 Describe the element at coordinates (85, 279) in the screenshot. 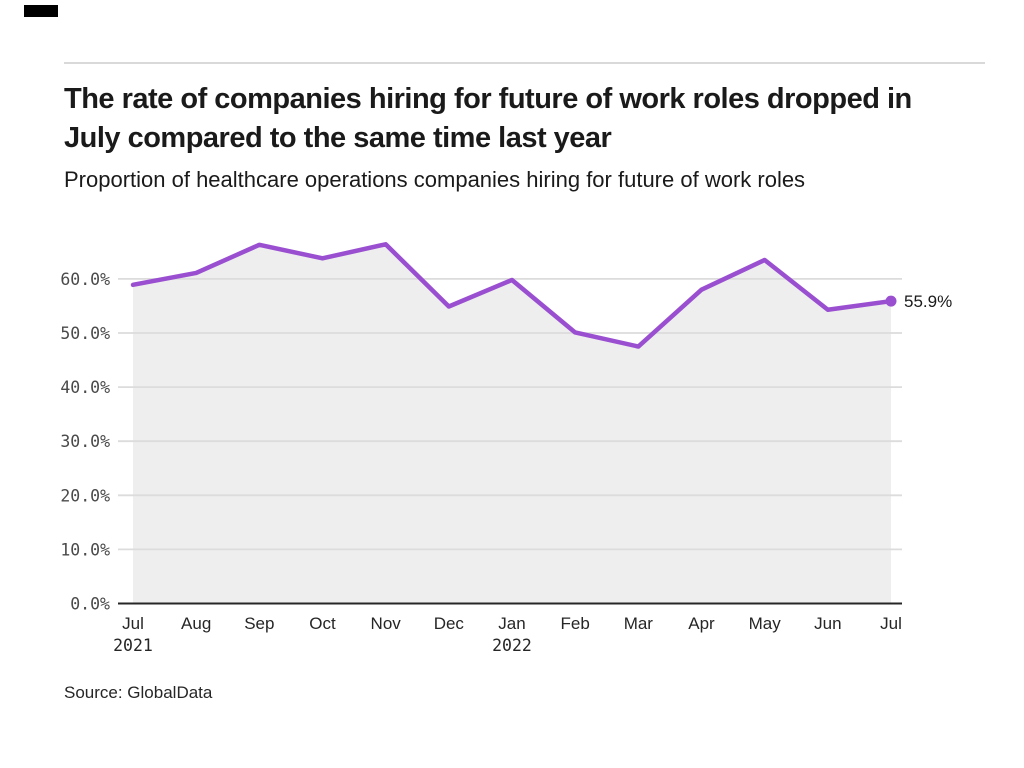

I see `y-tick-label: 60.0%` at that location.